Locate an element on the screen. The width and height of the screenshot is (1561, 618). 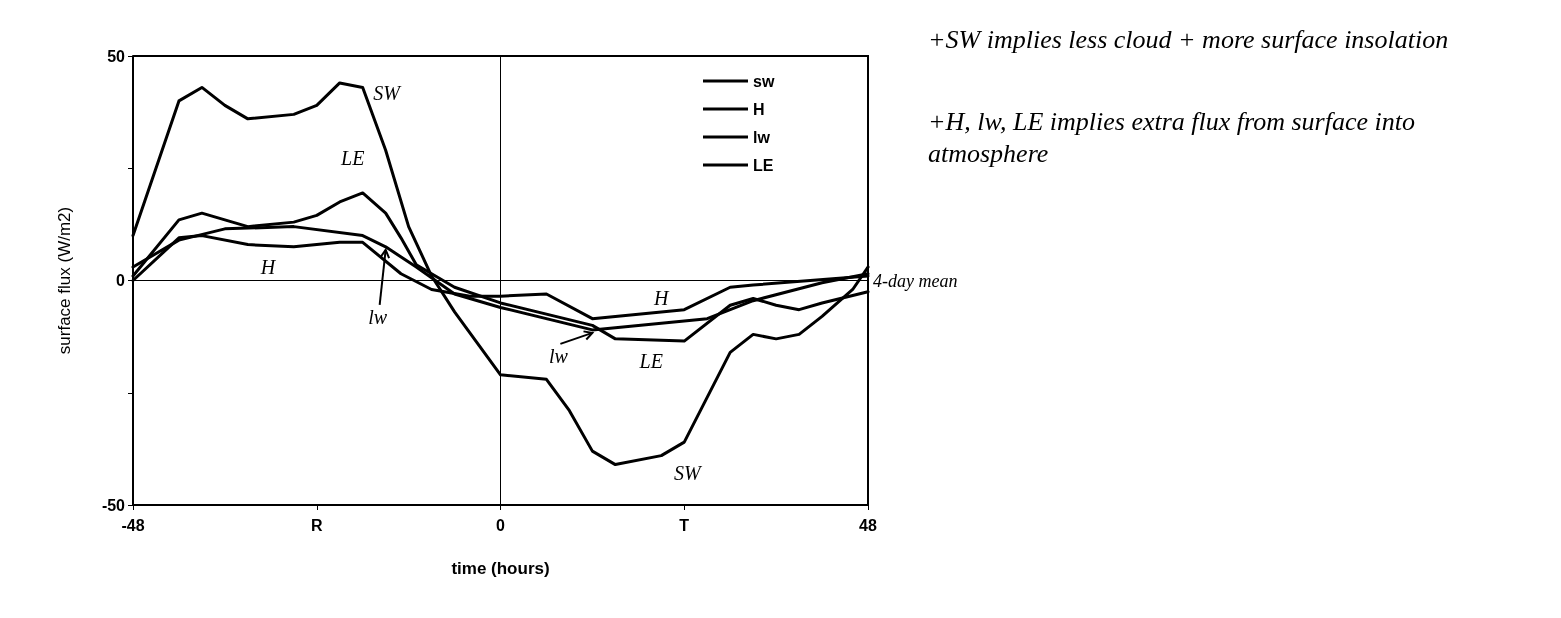
x-tick-label: 48 is located at coordinates (868, 525).